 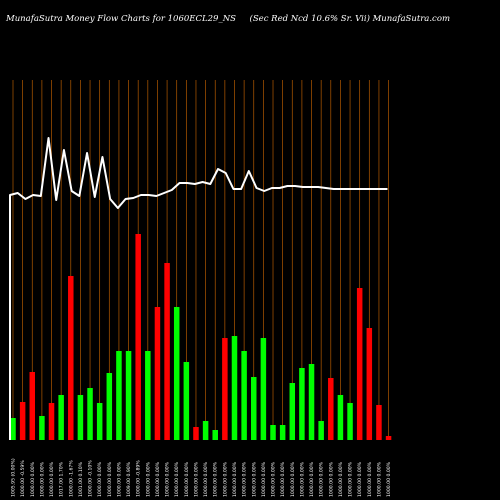 What do you see at coordinates (62, 479) in the screenshot?
I see `tick-label: 1017.00 1.70%` at bounding box center [62, 479].